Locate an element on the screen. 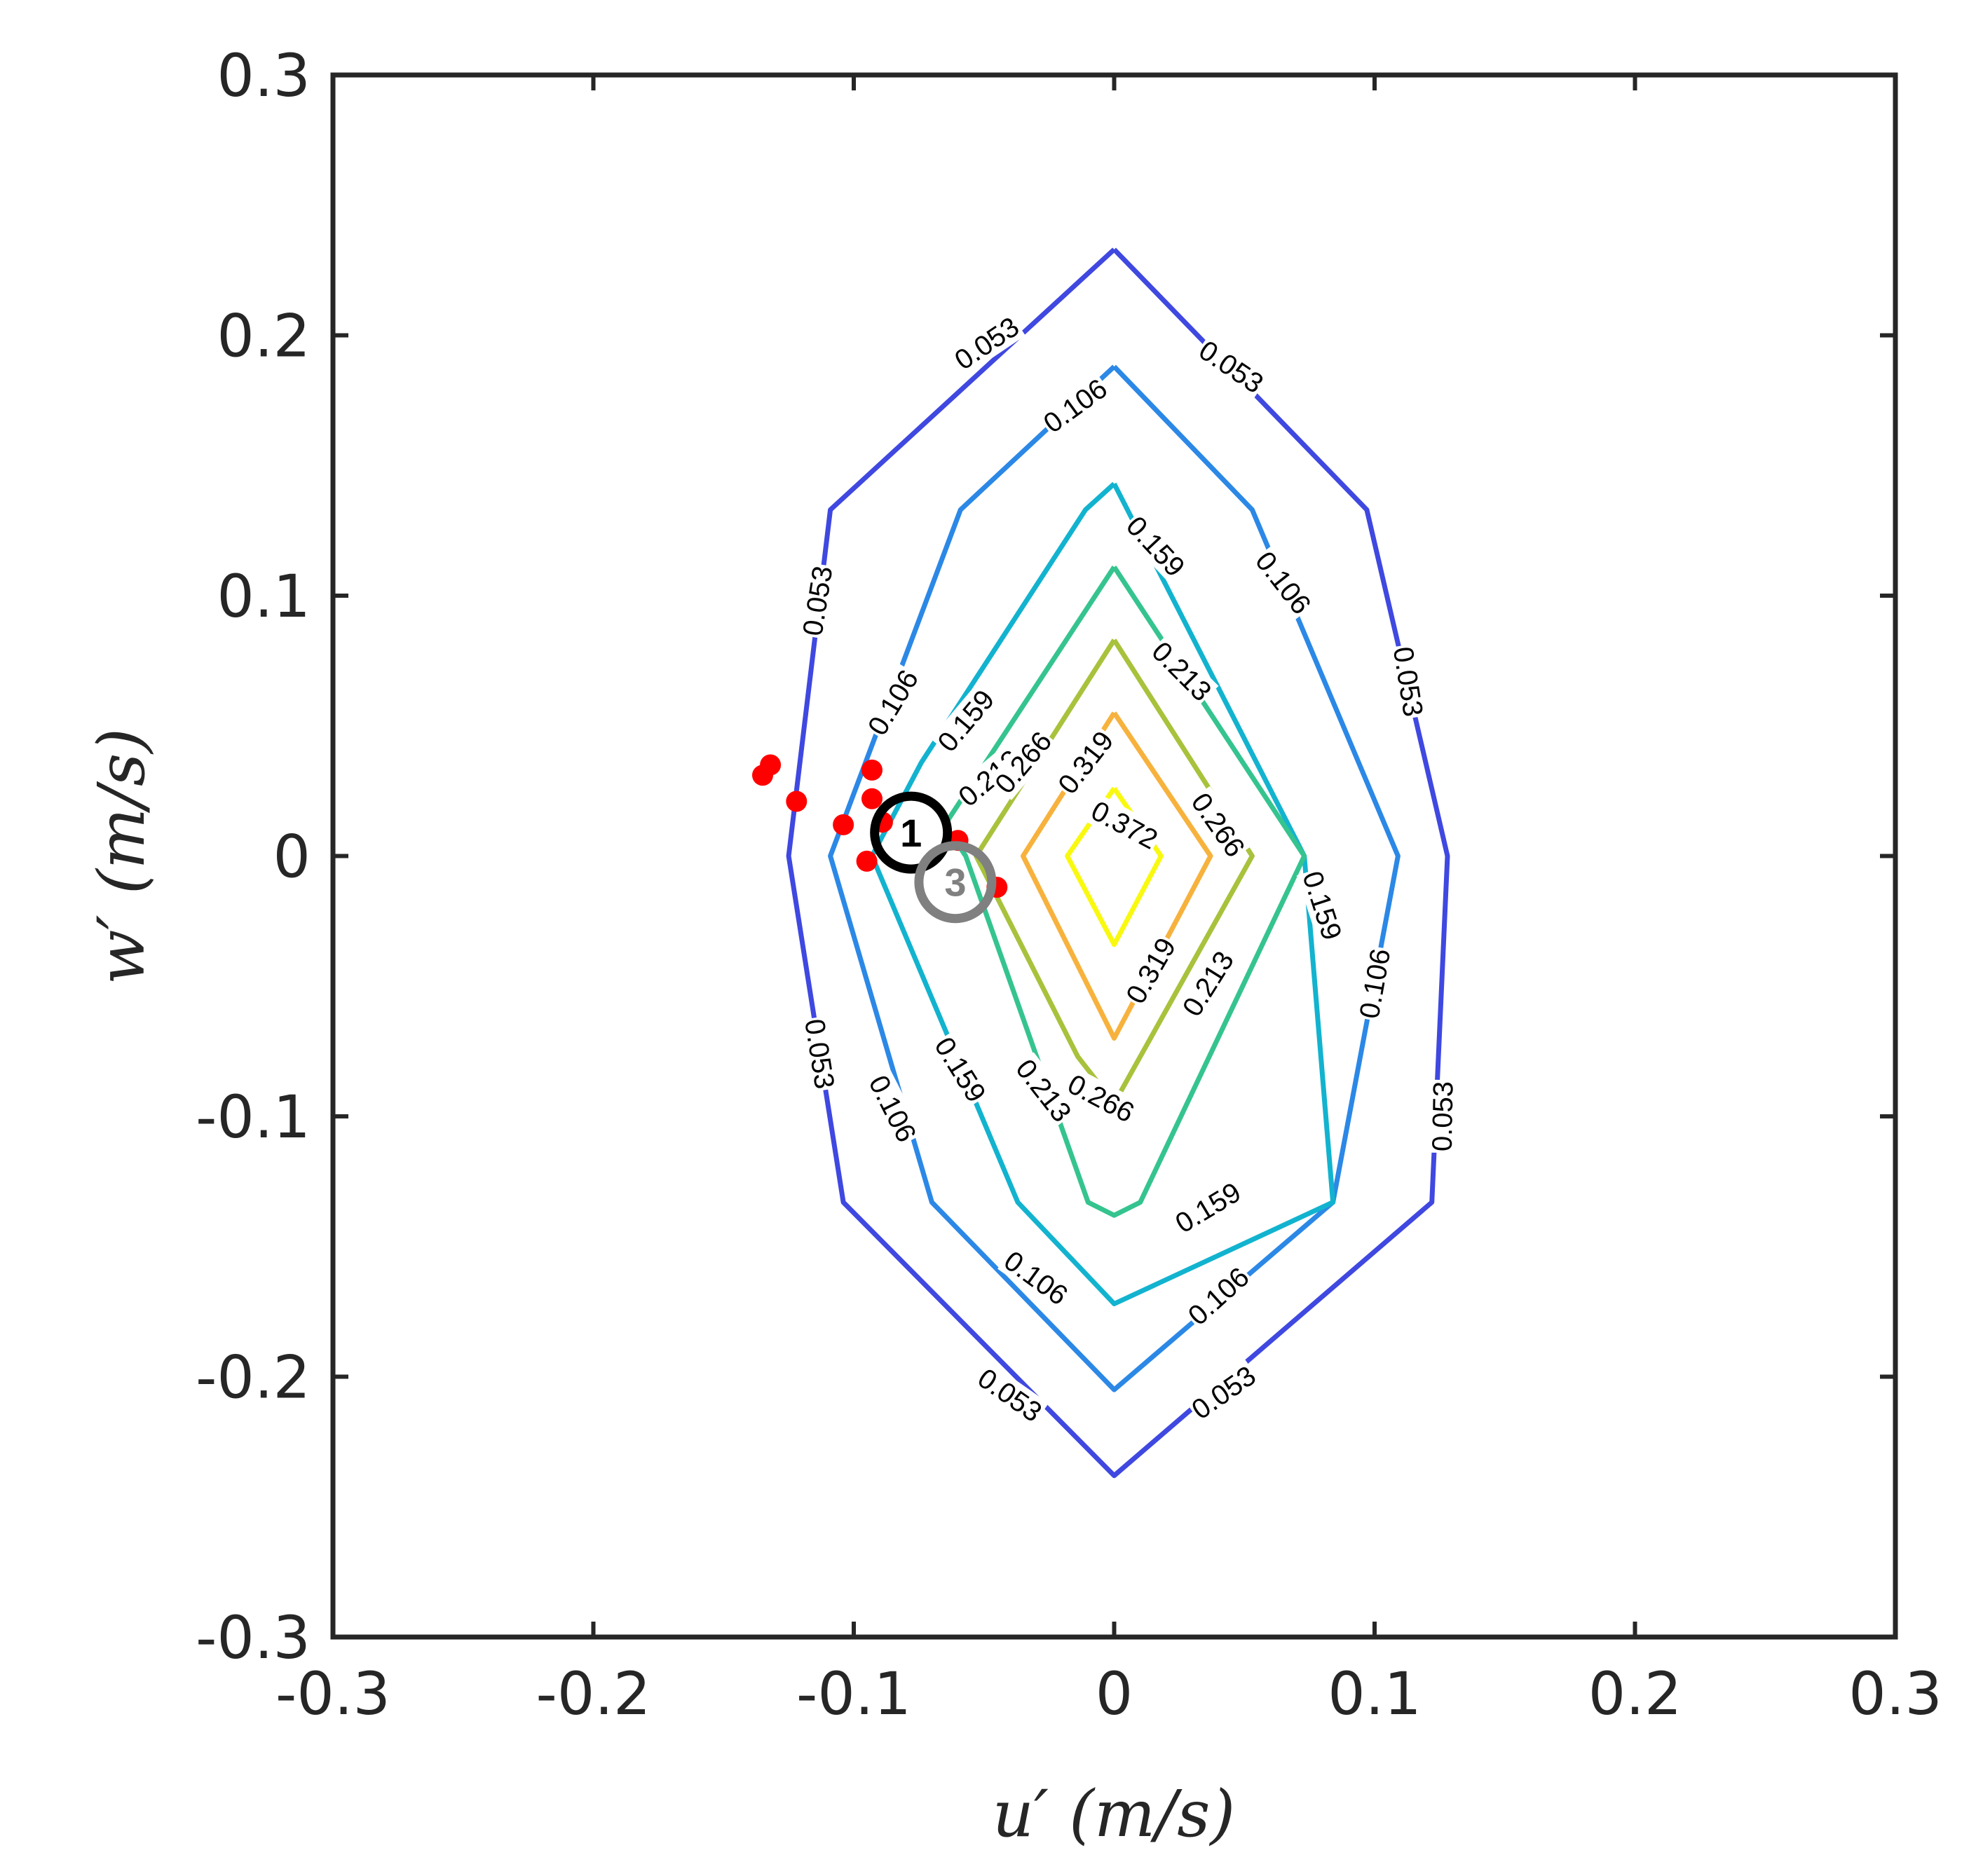 The height and width of the screenshot is (1876, 1976). contour-label-9: 0.106 is located at coordinates (1075, 405).